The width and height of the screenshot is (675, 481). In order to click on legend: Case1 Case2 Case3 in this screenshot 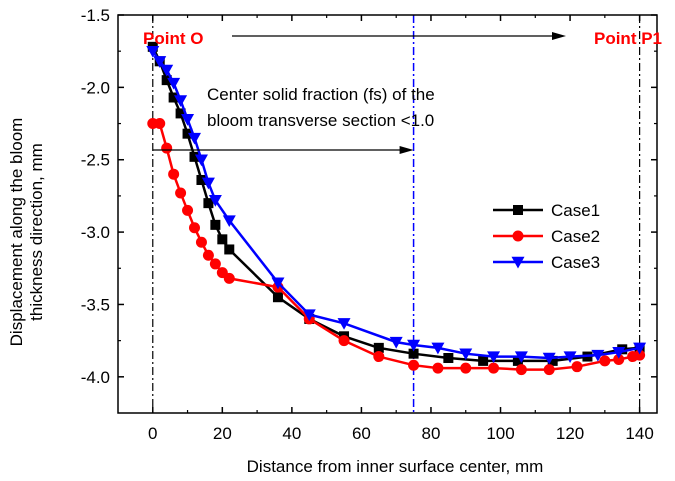, I will do `click(546, 236)`.